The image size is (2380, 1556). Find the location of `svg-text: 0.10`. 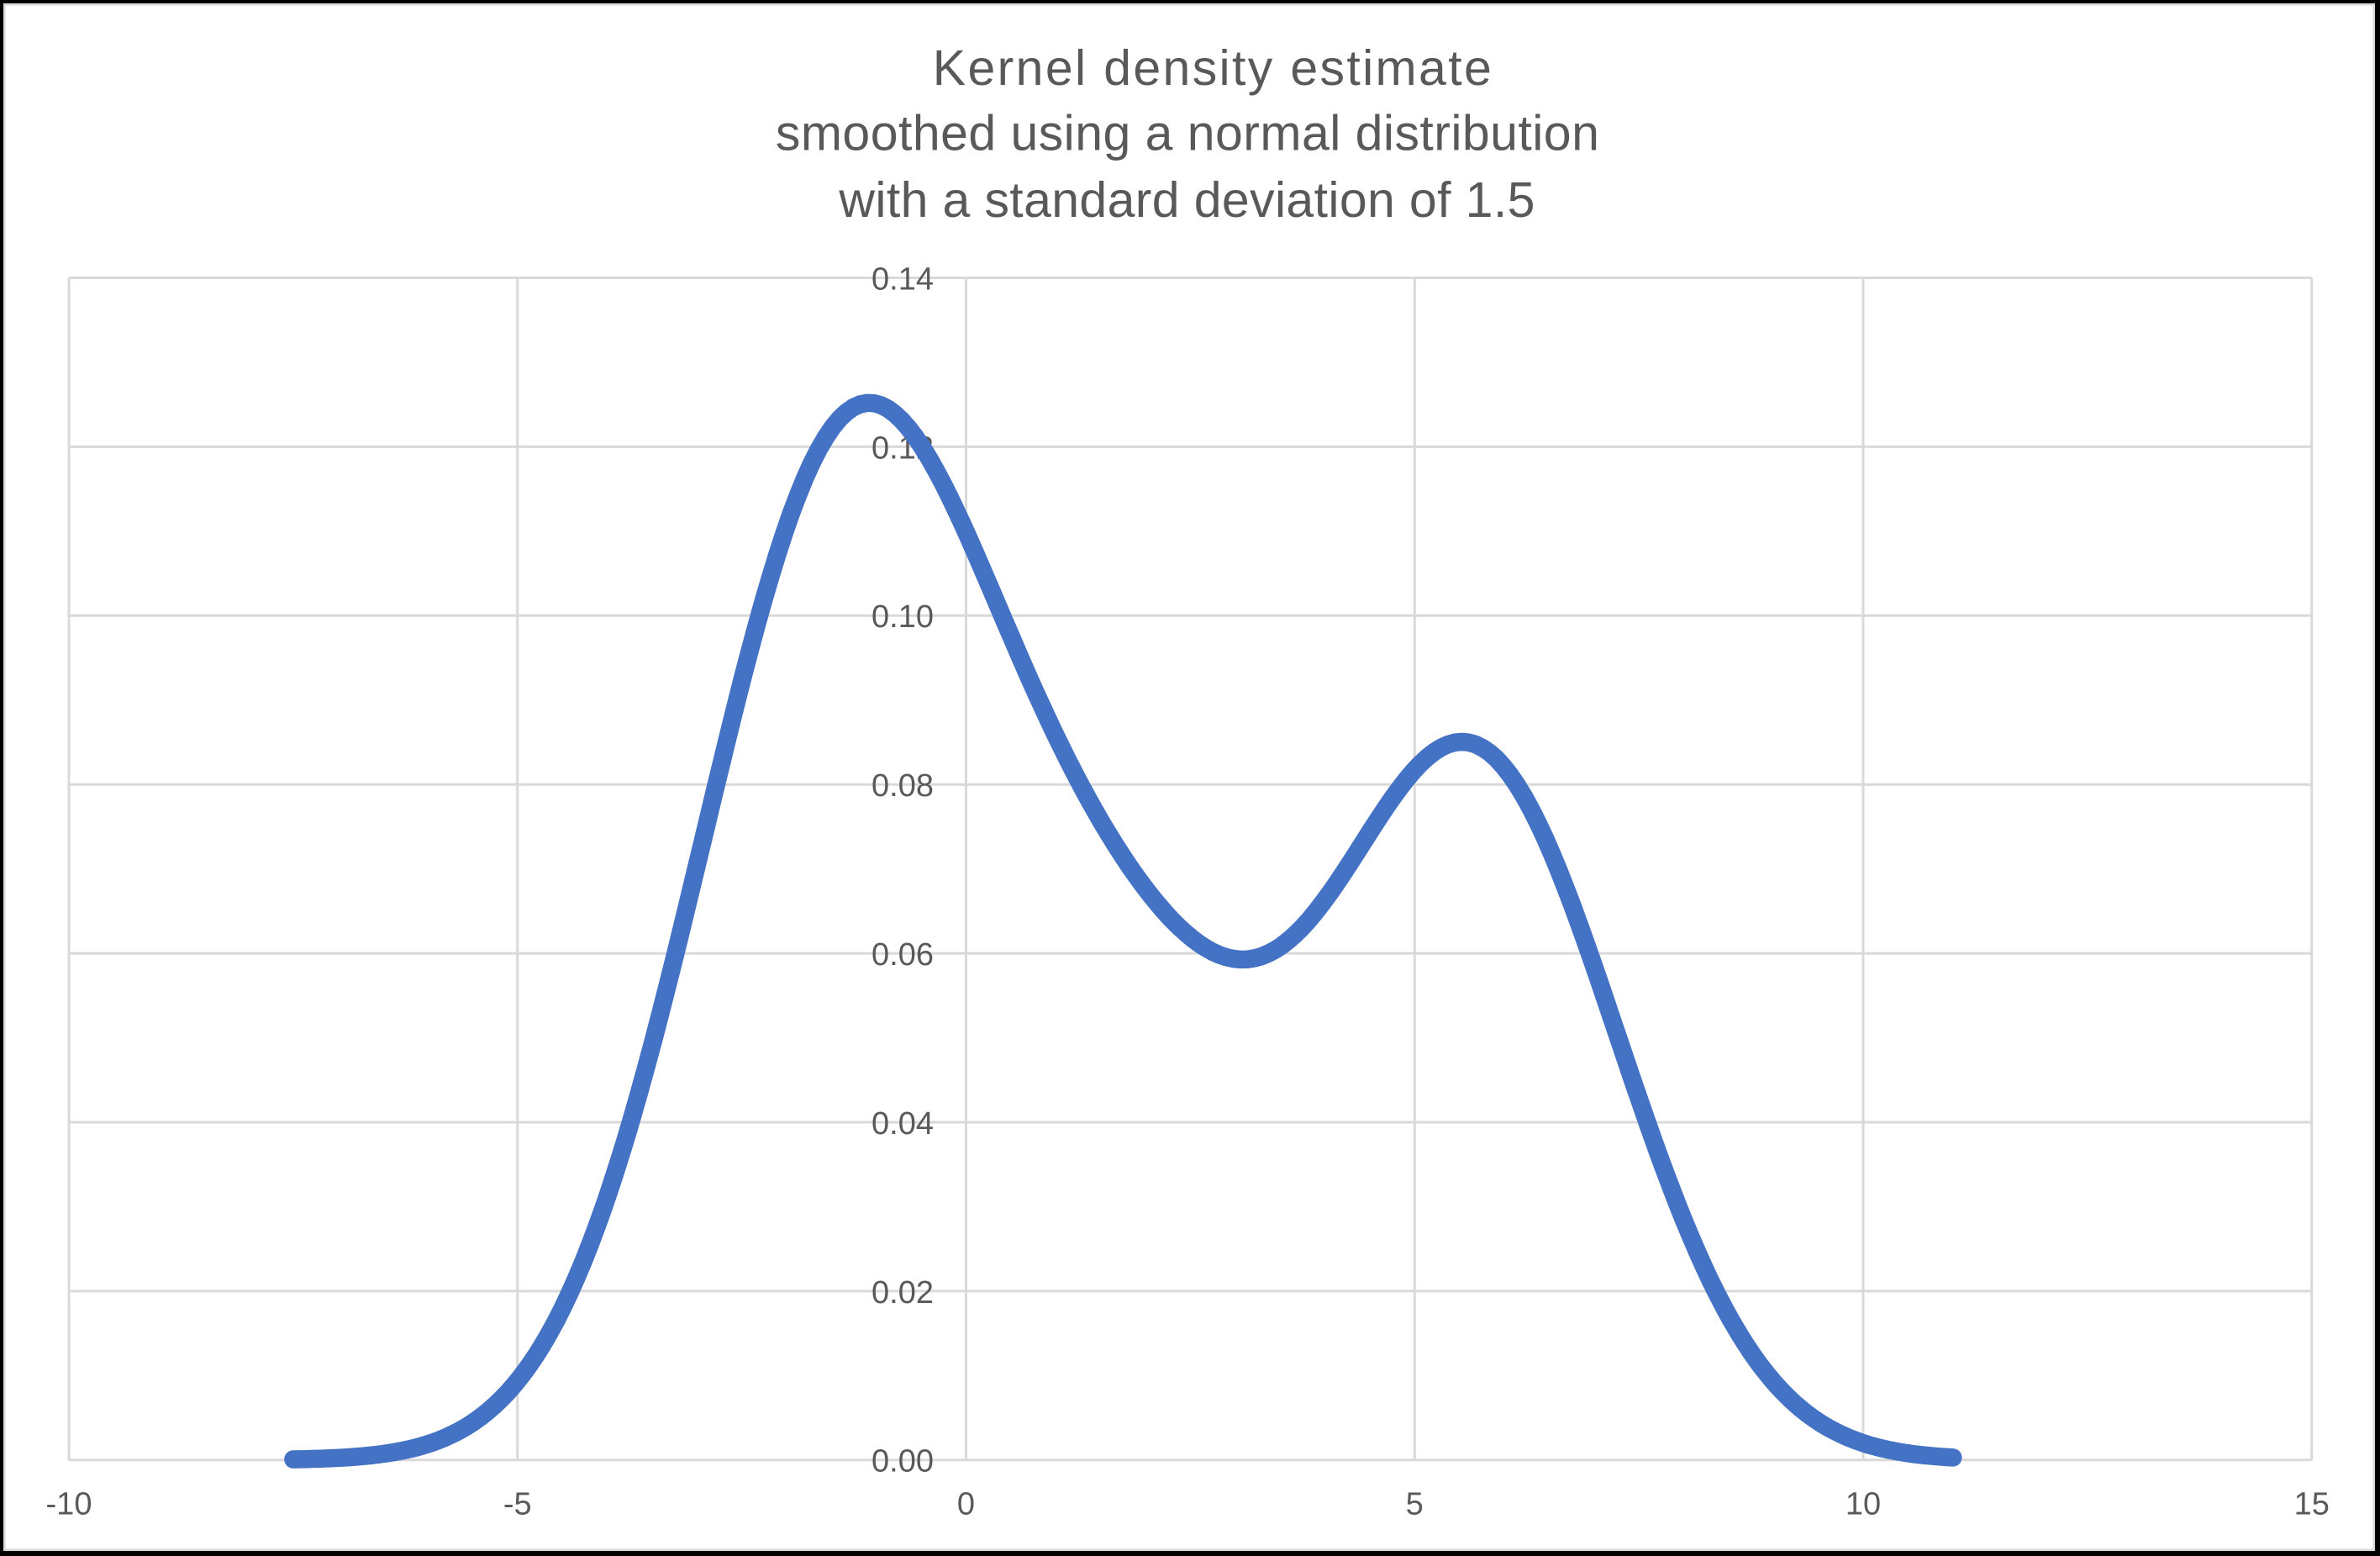

svg-text: 0.10 is located at coordinates (902, 617).